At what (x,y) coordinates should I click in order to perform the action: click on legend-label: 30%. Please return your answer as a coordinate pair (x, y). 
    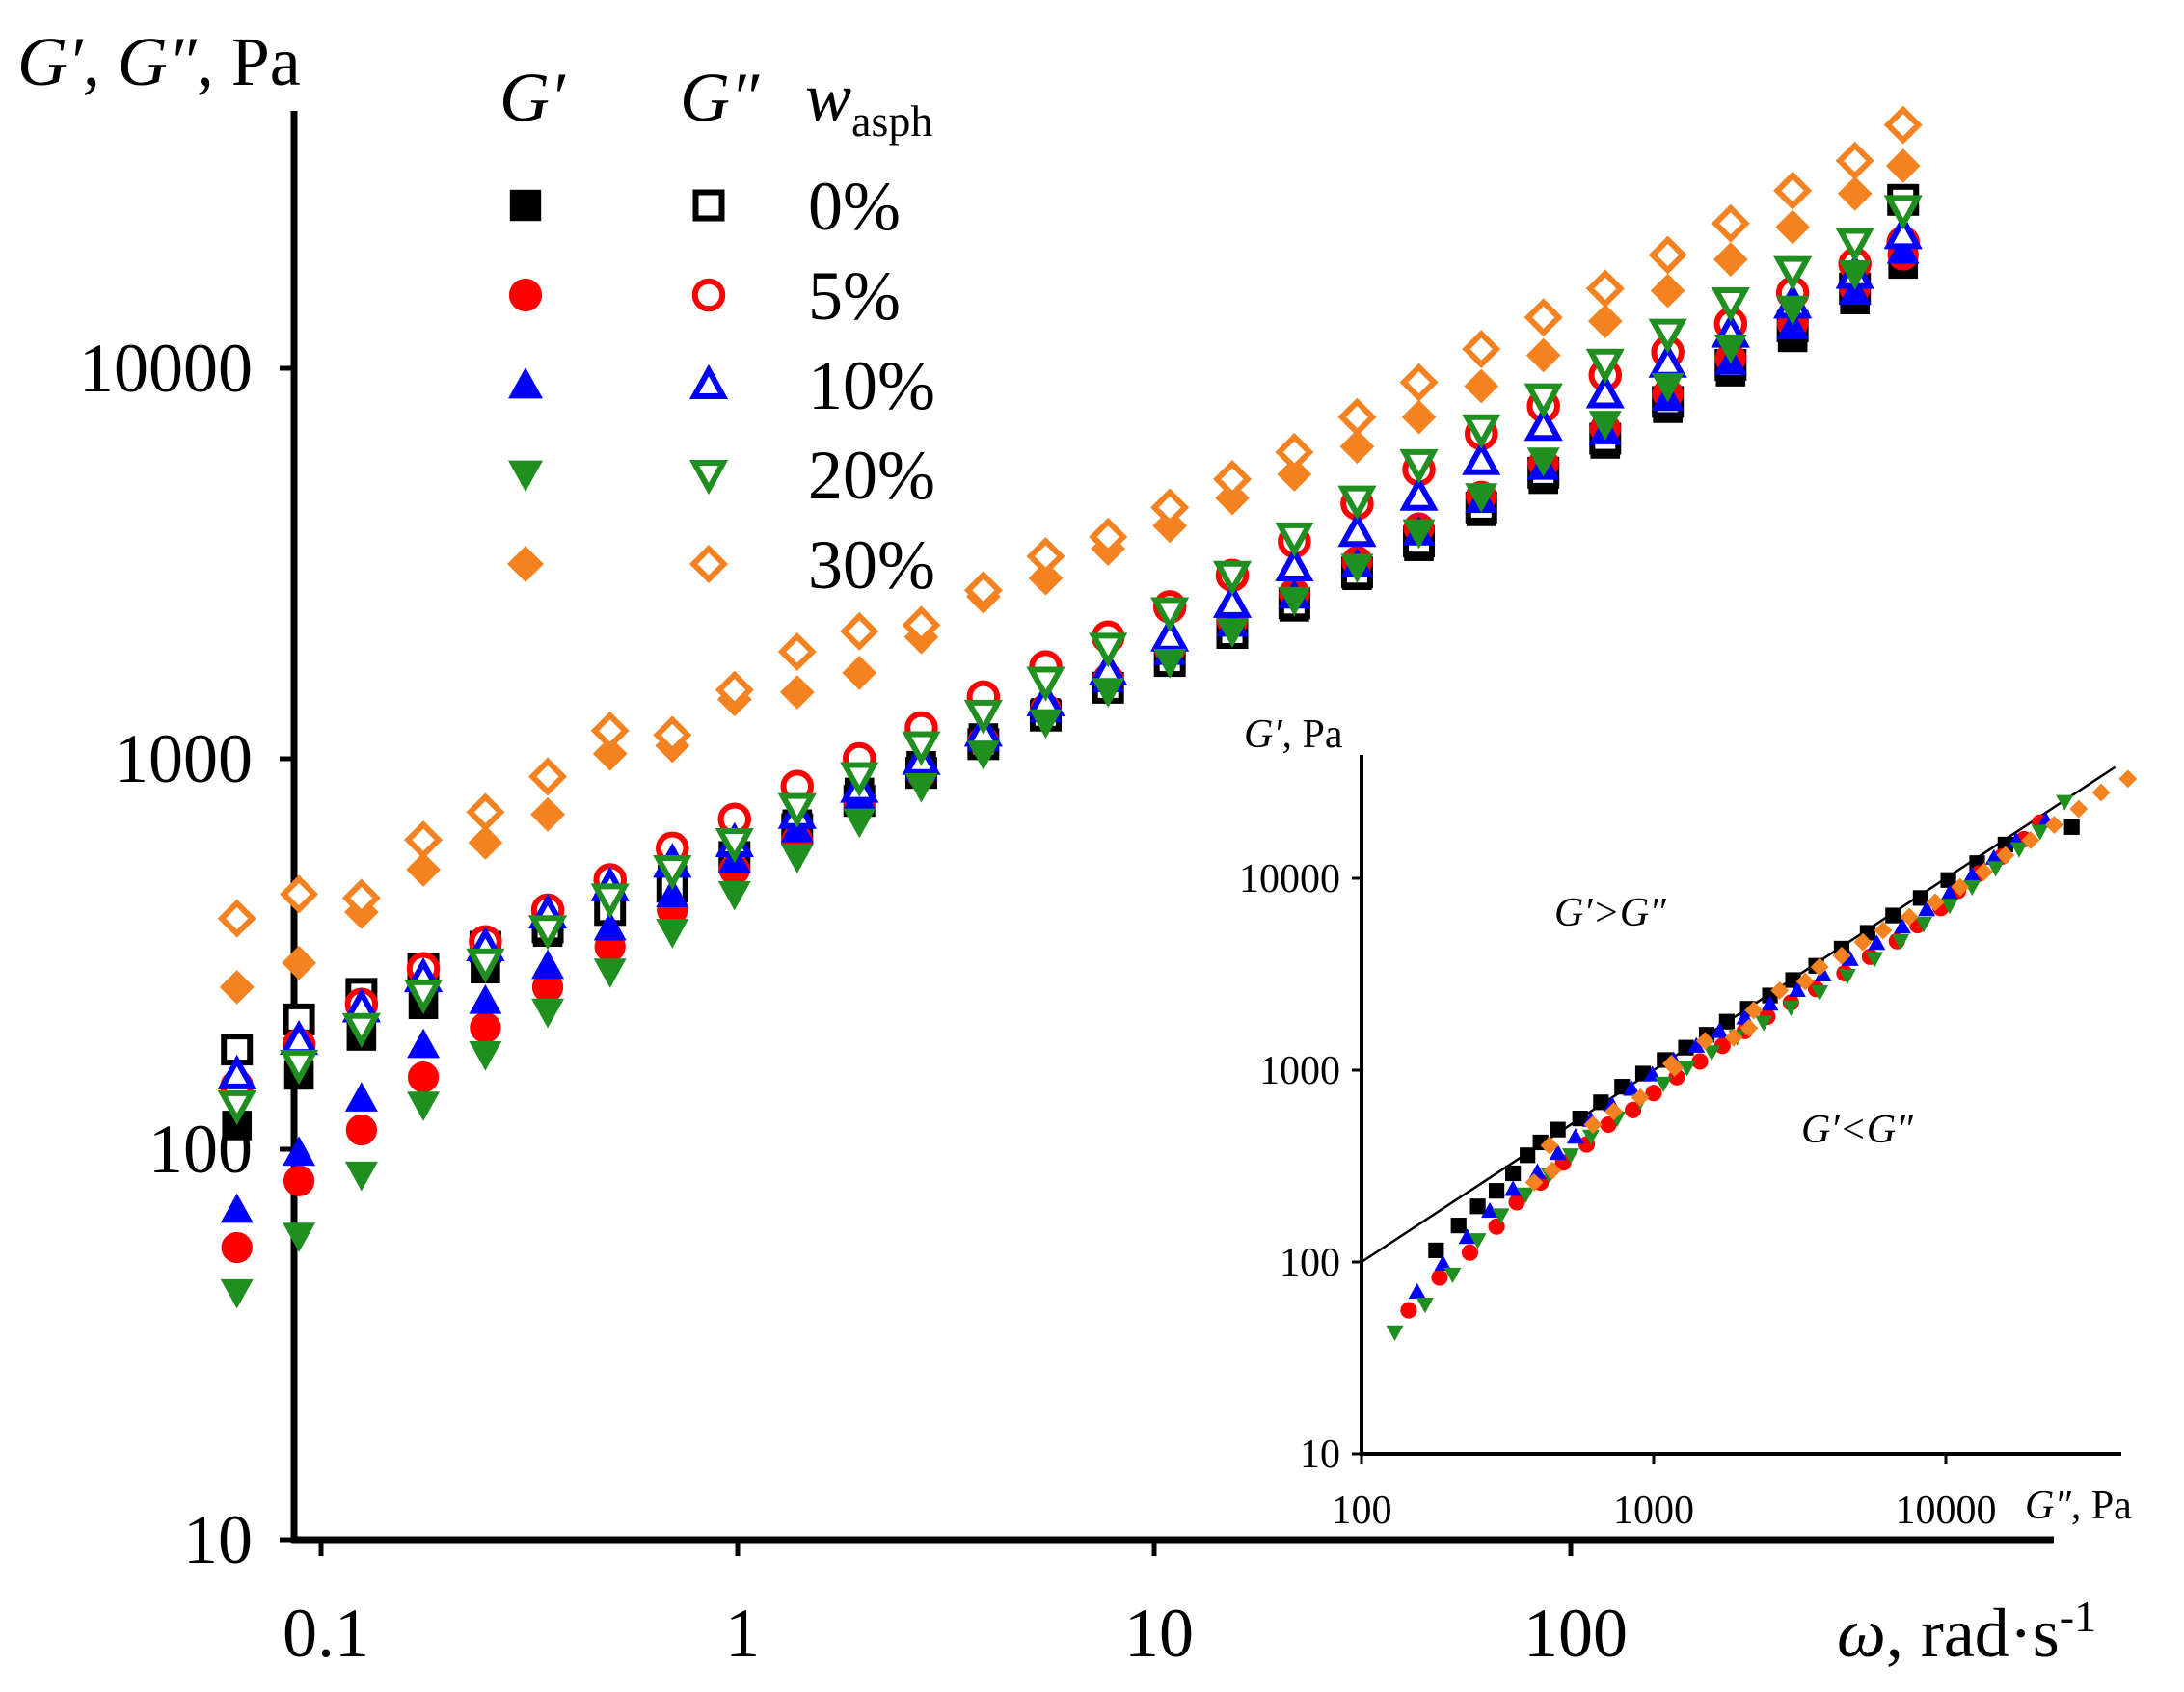
    Looking at the image, I should click on (871, 565).